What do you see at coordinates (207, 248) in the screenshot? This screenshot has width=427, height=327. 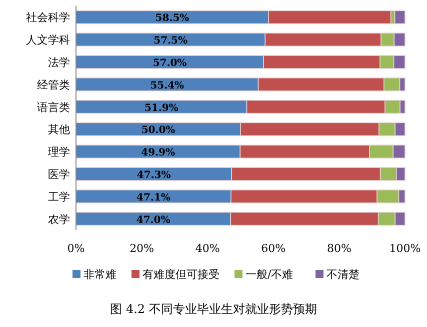 I see `x-tick-label: 40%` at bounding box center [207, 248].